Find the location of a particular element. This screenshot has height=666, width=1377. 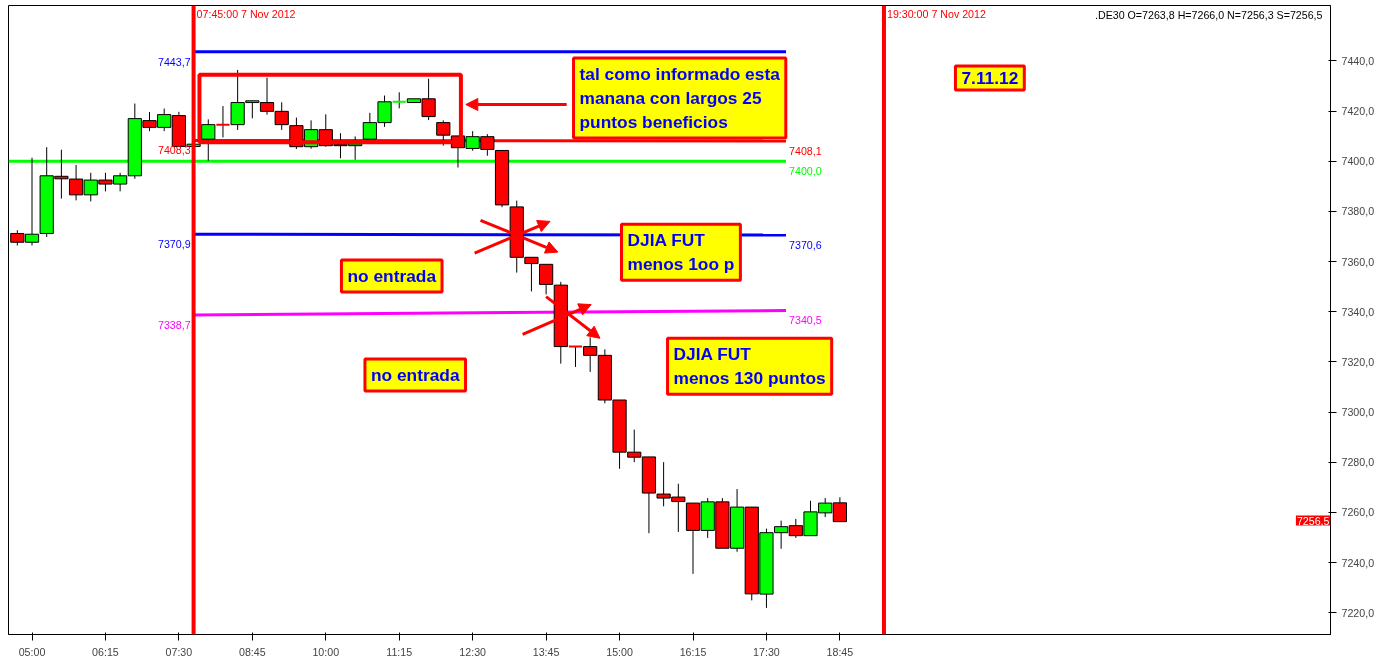

annotation: .DE30 O=7263,8 H=7266,0 N=7256,3 S=7256,5 is located at coordinates (1208, 14).